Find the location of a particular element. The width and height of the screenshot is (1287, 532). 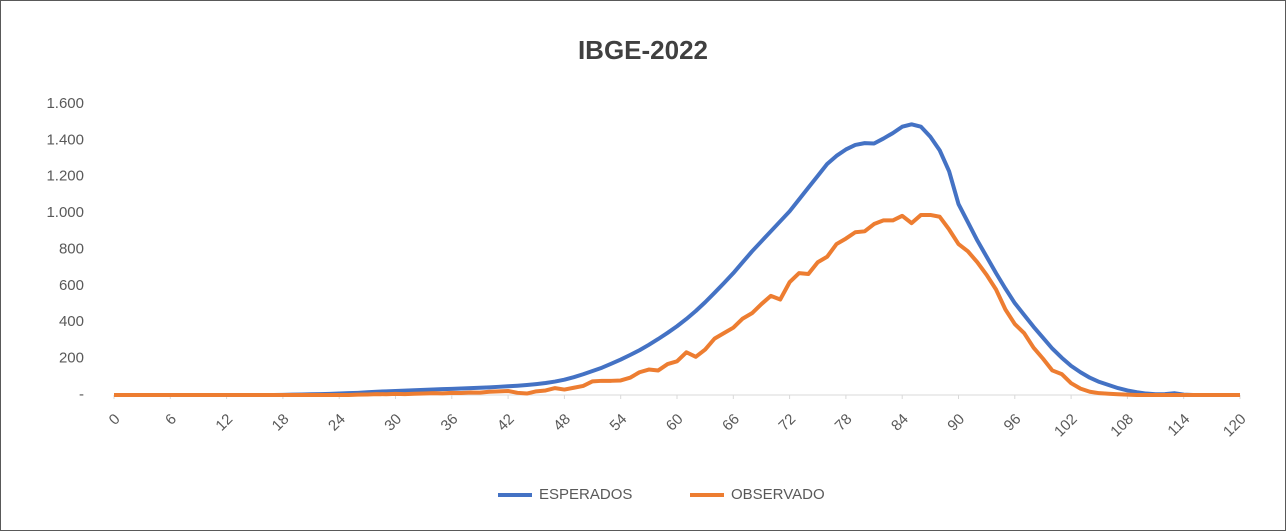

y-tick-label: 1.000 is located at coordinates (65, 212).